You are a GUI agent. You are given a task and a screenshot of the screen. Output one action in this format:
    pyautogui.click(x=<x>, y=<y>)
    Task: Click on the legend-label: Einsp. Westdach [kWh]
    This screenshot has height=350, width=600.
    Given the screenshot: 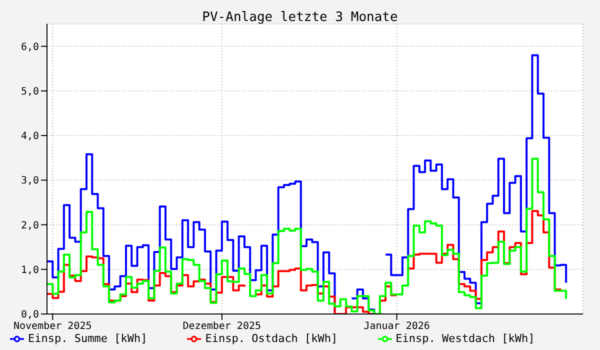 What is the action you would take?
    pyautogui.click(x=465, y=339)
    